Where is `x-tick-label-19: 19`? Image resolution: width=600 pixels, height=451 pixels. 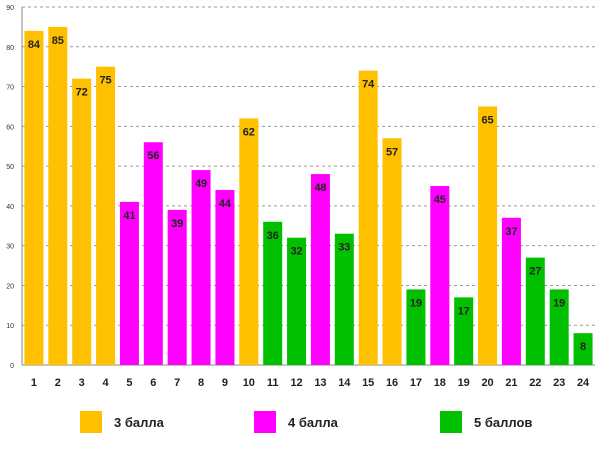
x-tick-label-19: 19 is located at coordinates (464, 383).